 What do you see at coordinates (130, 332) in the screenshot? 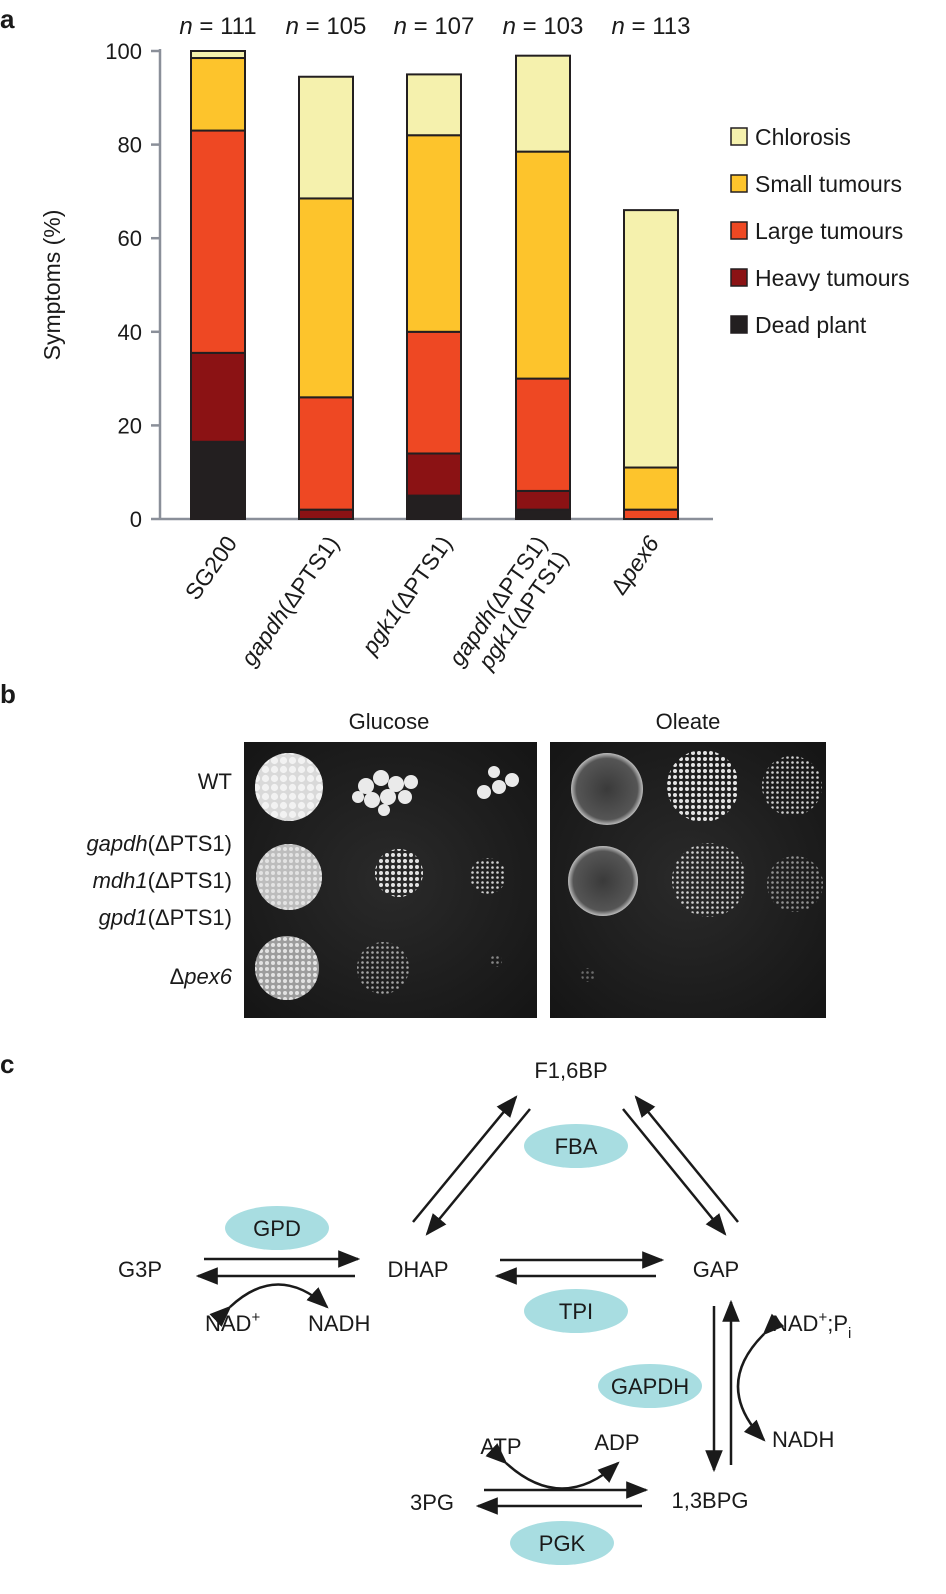
I see `y-tick-label: 40` at bounding box center [130, 332].